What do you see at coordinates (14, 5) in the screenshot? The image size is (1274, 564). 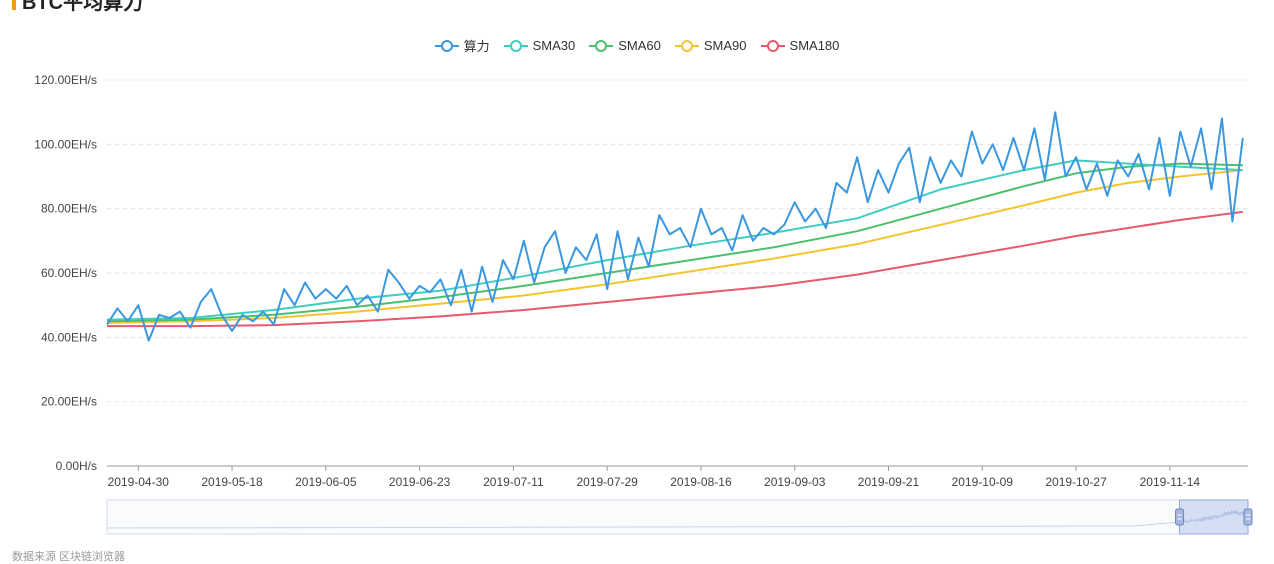 I see `title-accent-bar` at bounding box center [14, 5].